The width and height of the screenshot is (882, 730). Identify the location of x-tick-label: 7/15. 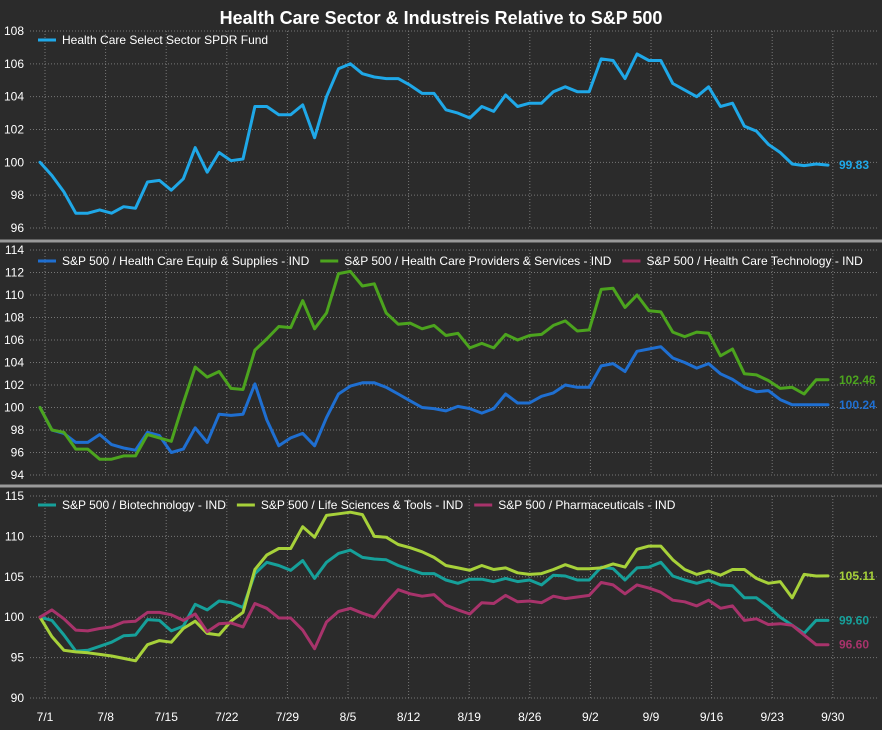
(167, 717).